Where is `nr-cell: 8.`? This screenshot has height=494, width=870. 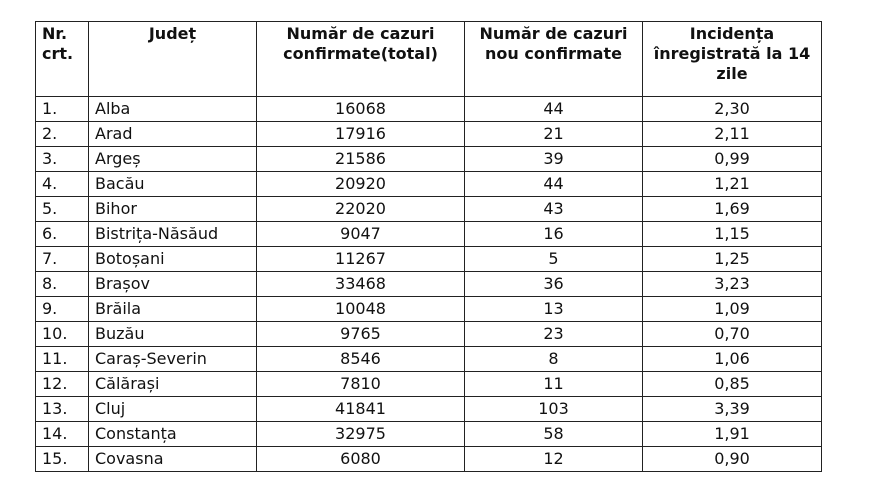 nr-cell: 8. is located at coordinates (62, 284).